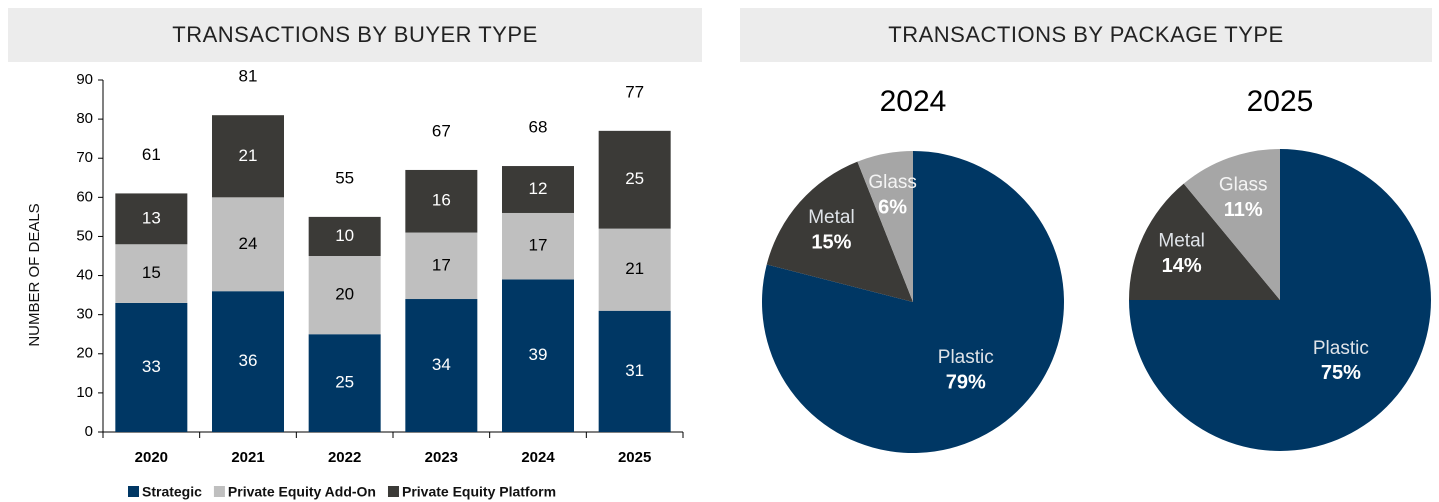  Describe the element at coordinates (172, 492) in the screenshot. I see `legend-label: Strategic` at that location.